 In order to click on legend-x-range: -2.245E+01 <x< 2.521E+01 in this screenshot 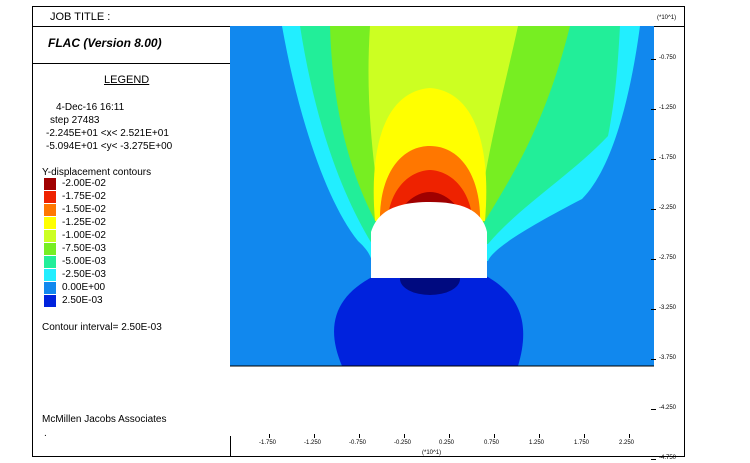, I will do `click(107, 133)`.